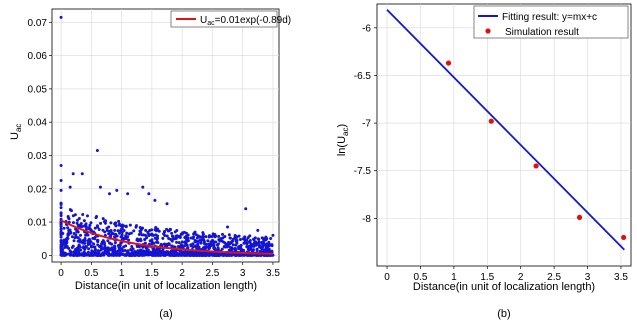  I want to click on y-tick-label: 0.07, so click(38, 23).